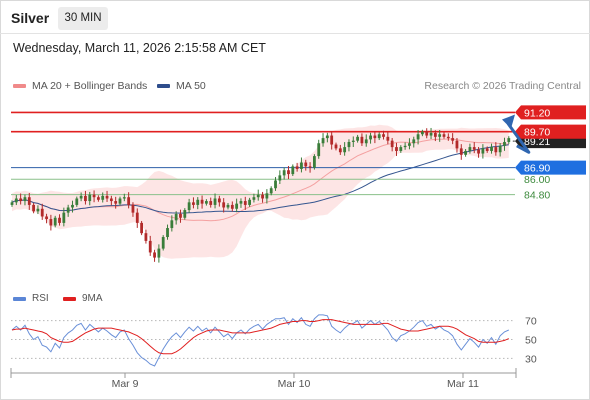  Describe the element at coordinates (31, 298) in the screenshot. I see `legend-rsi: RSI` at that location.